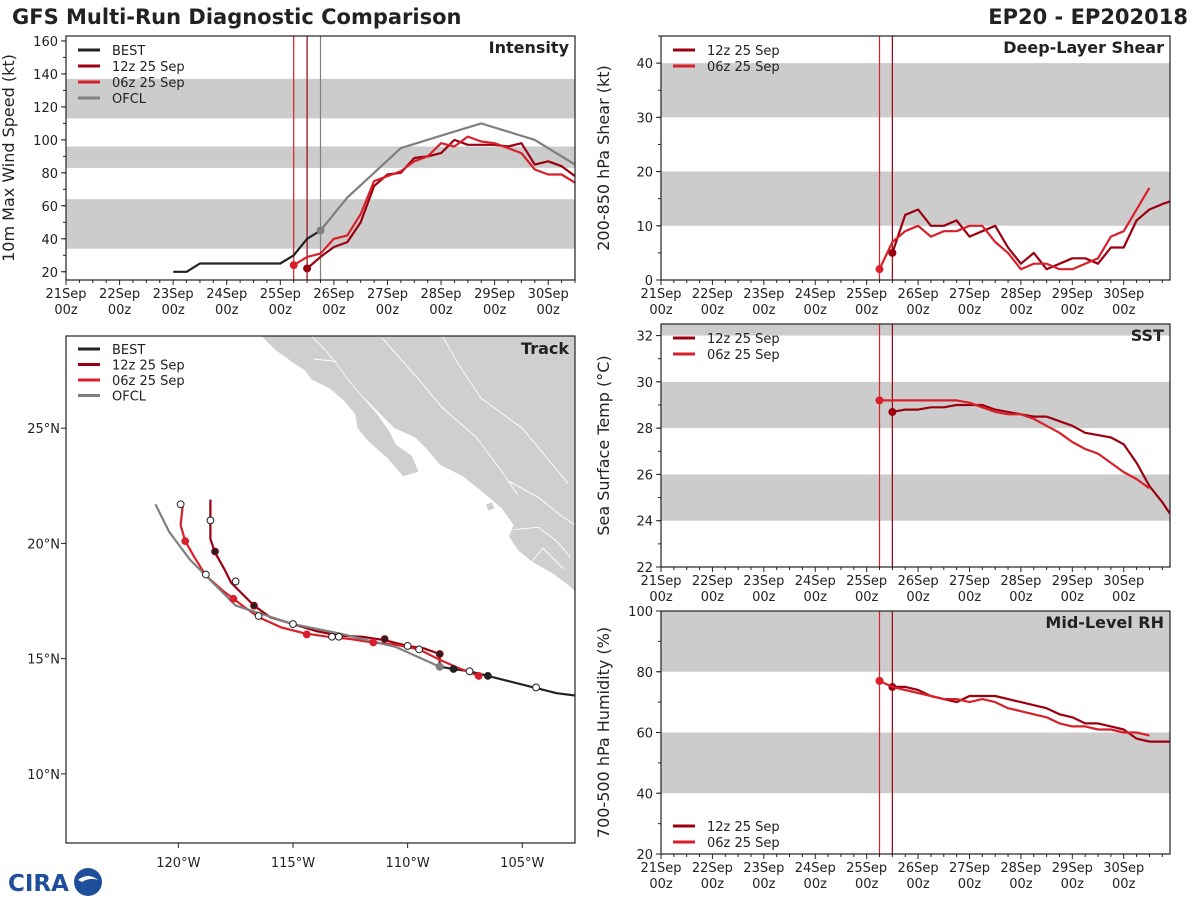 The width and height of the screenshot is (1200, 900). I want to click on legend-label: BEST, so click(128, 350).